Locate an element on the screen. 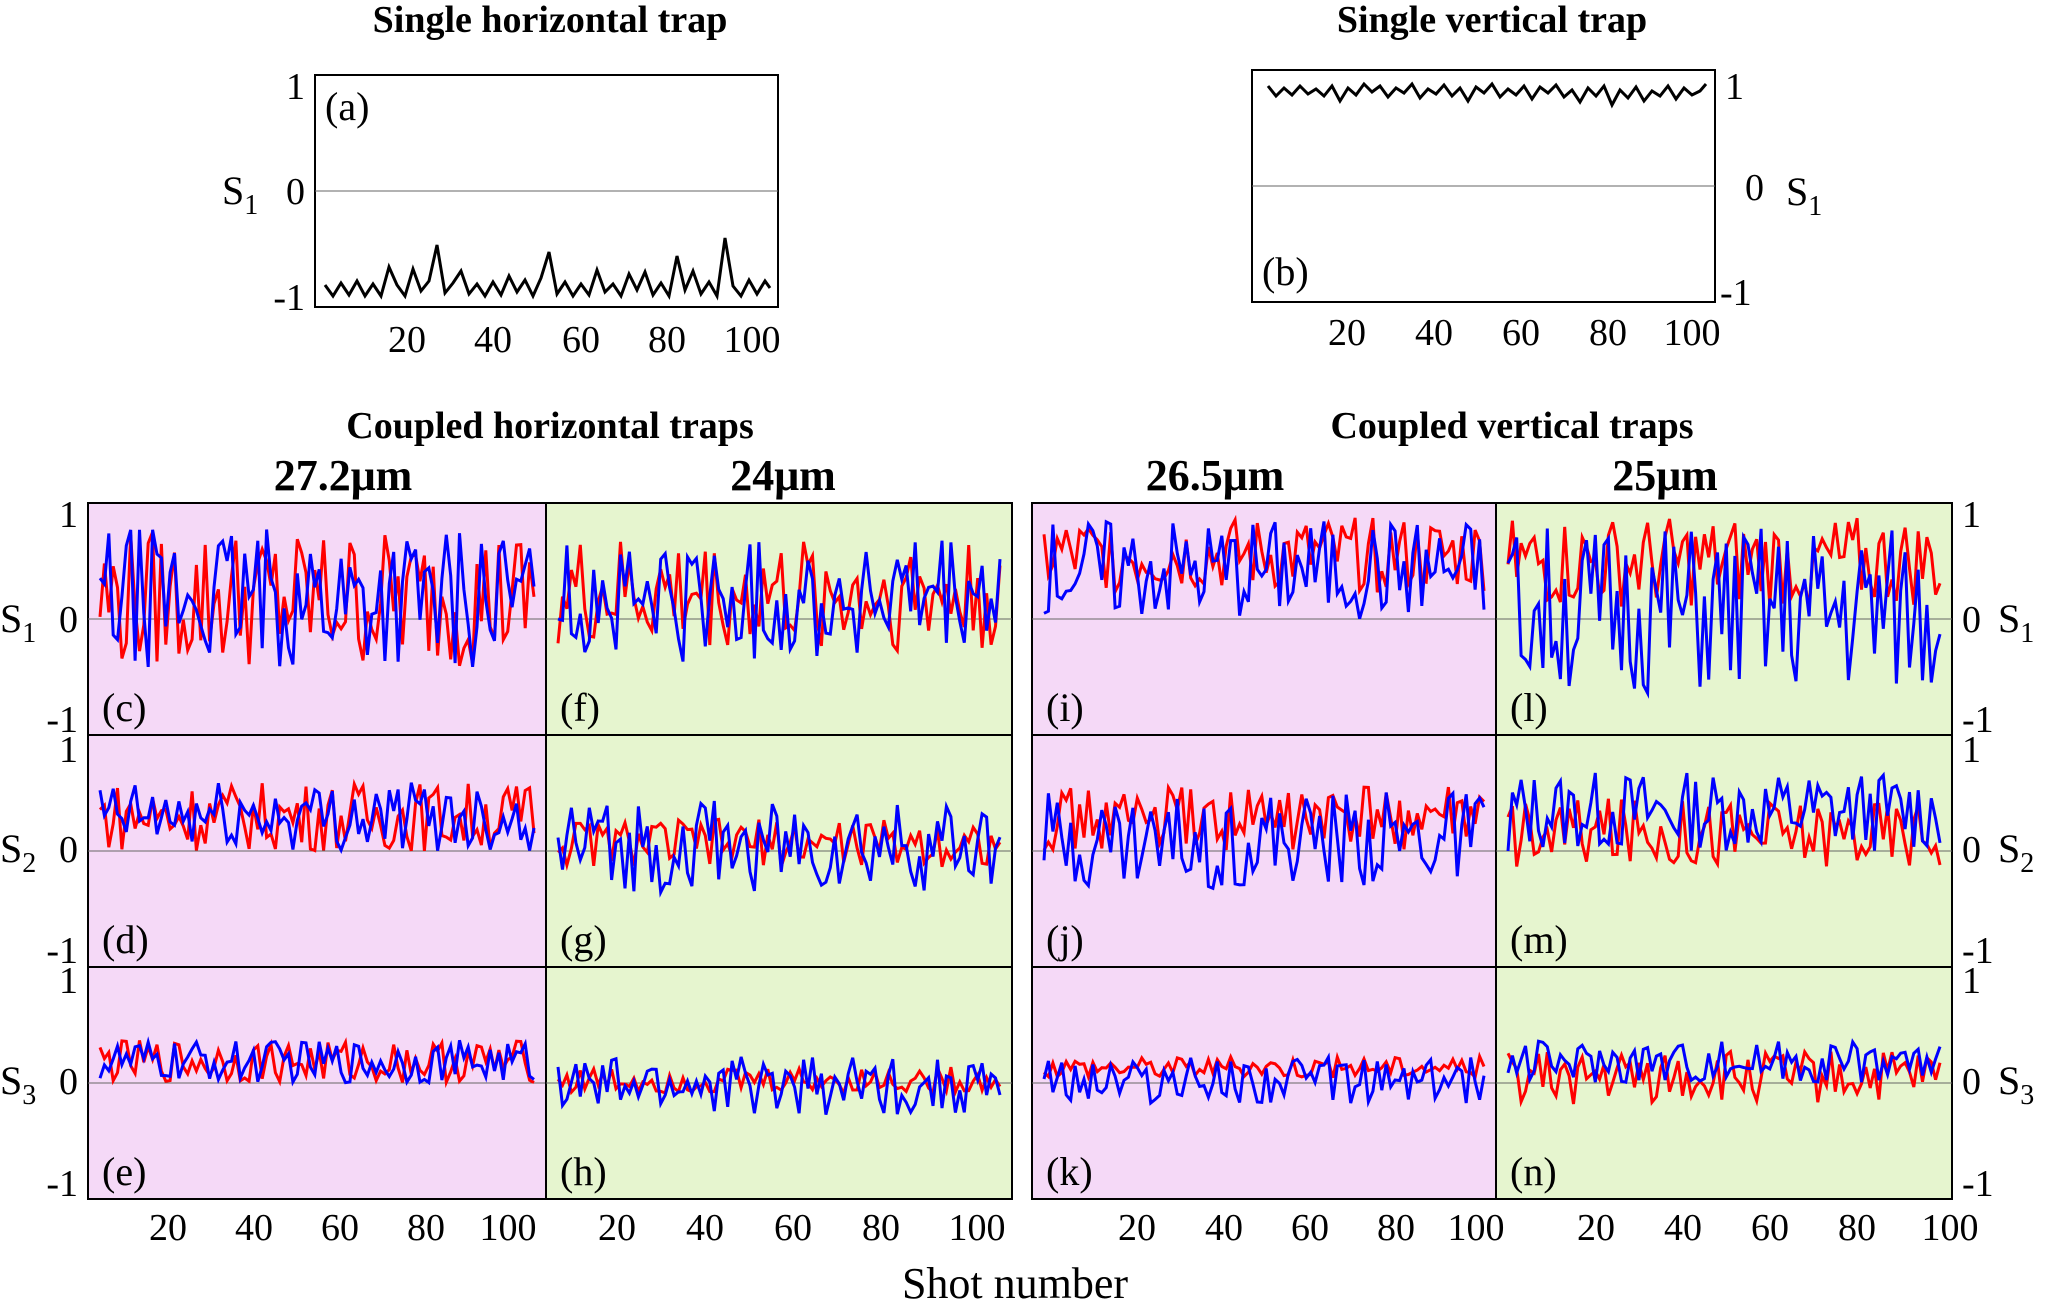 The image size is (2048, 1305). column-title-27-2um: 27.2μm is located at coordinates (343, 475).